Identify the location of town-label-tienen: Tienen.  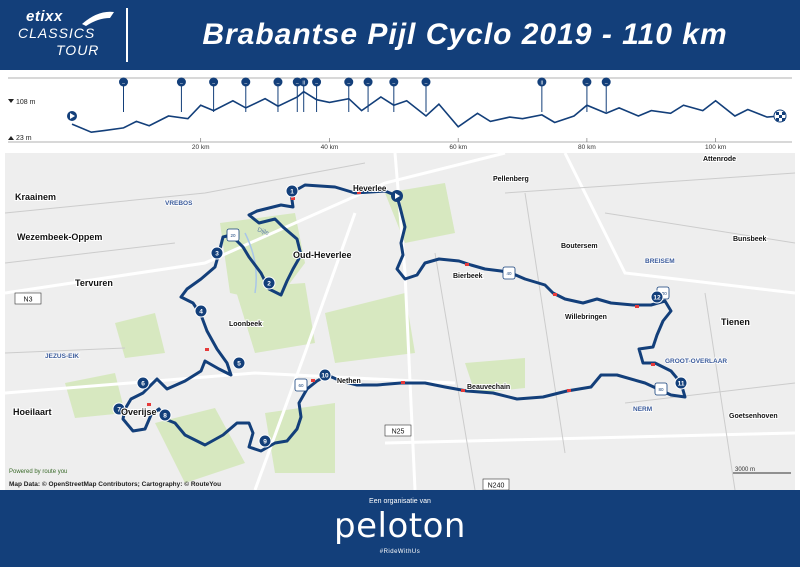
(735, 322).